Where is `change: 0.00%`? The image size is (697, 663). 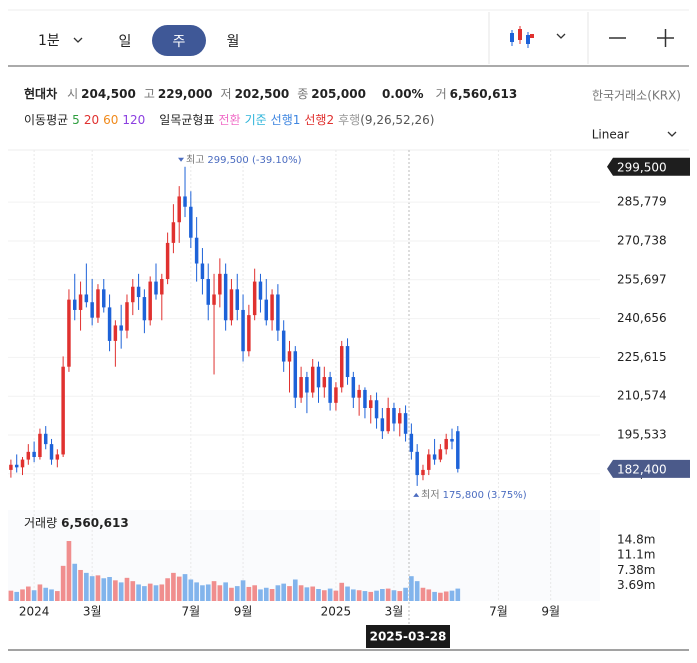
change: 0.00% is located at coordinates (403, 94).